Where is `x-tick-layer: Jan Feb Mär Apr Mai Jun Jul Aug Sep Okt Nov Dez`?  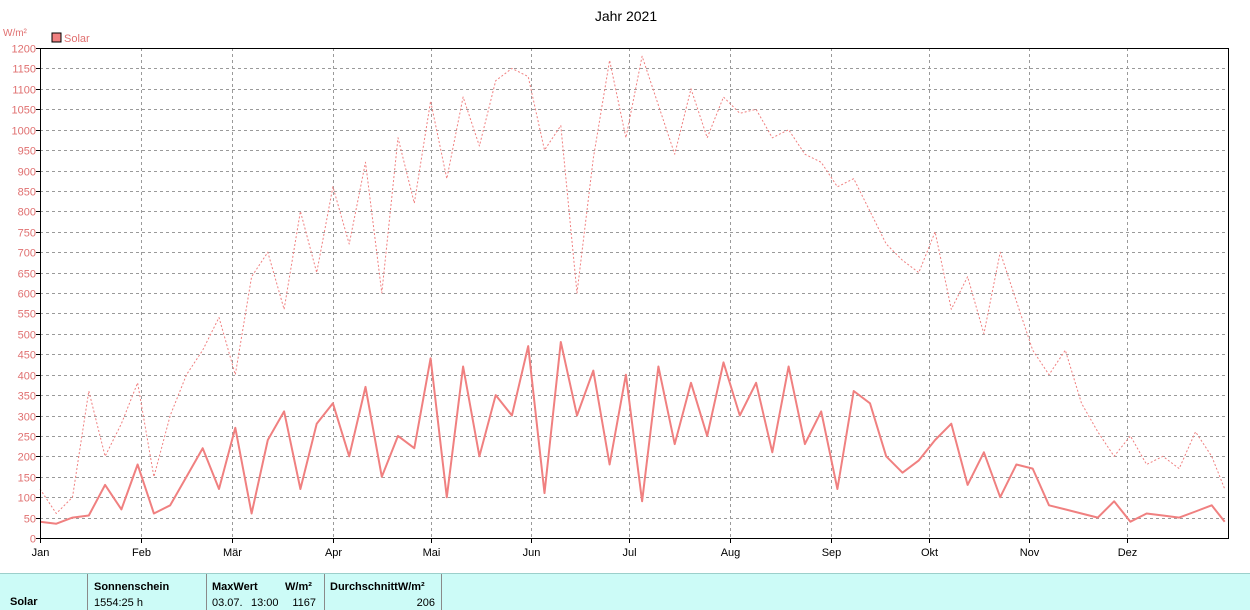 x-tick-layer: Jan Feb Mär Apr Mai Jun Jul Aug Sep Okt Nov Dez is located at coordinates (585, 548).